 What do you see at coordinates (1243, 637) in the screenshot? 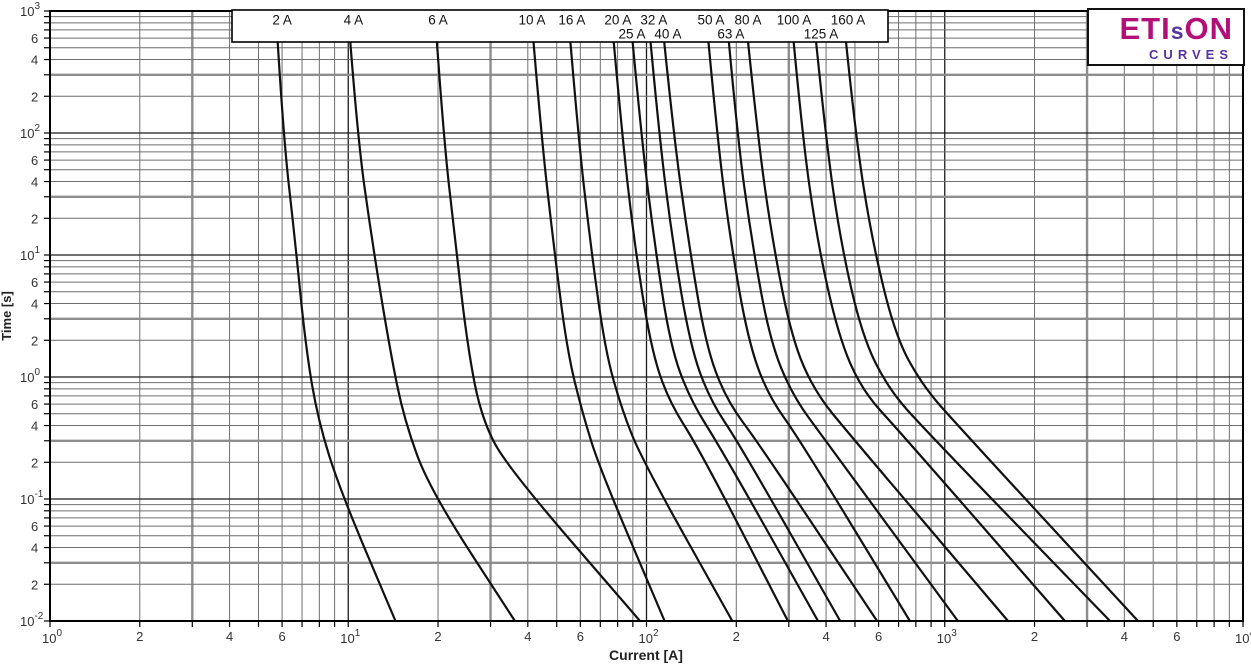
I see `x-tick-label: 10⁴` at bounding box center [1243, 637].